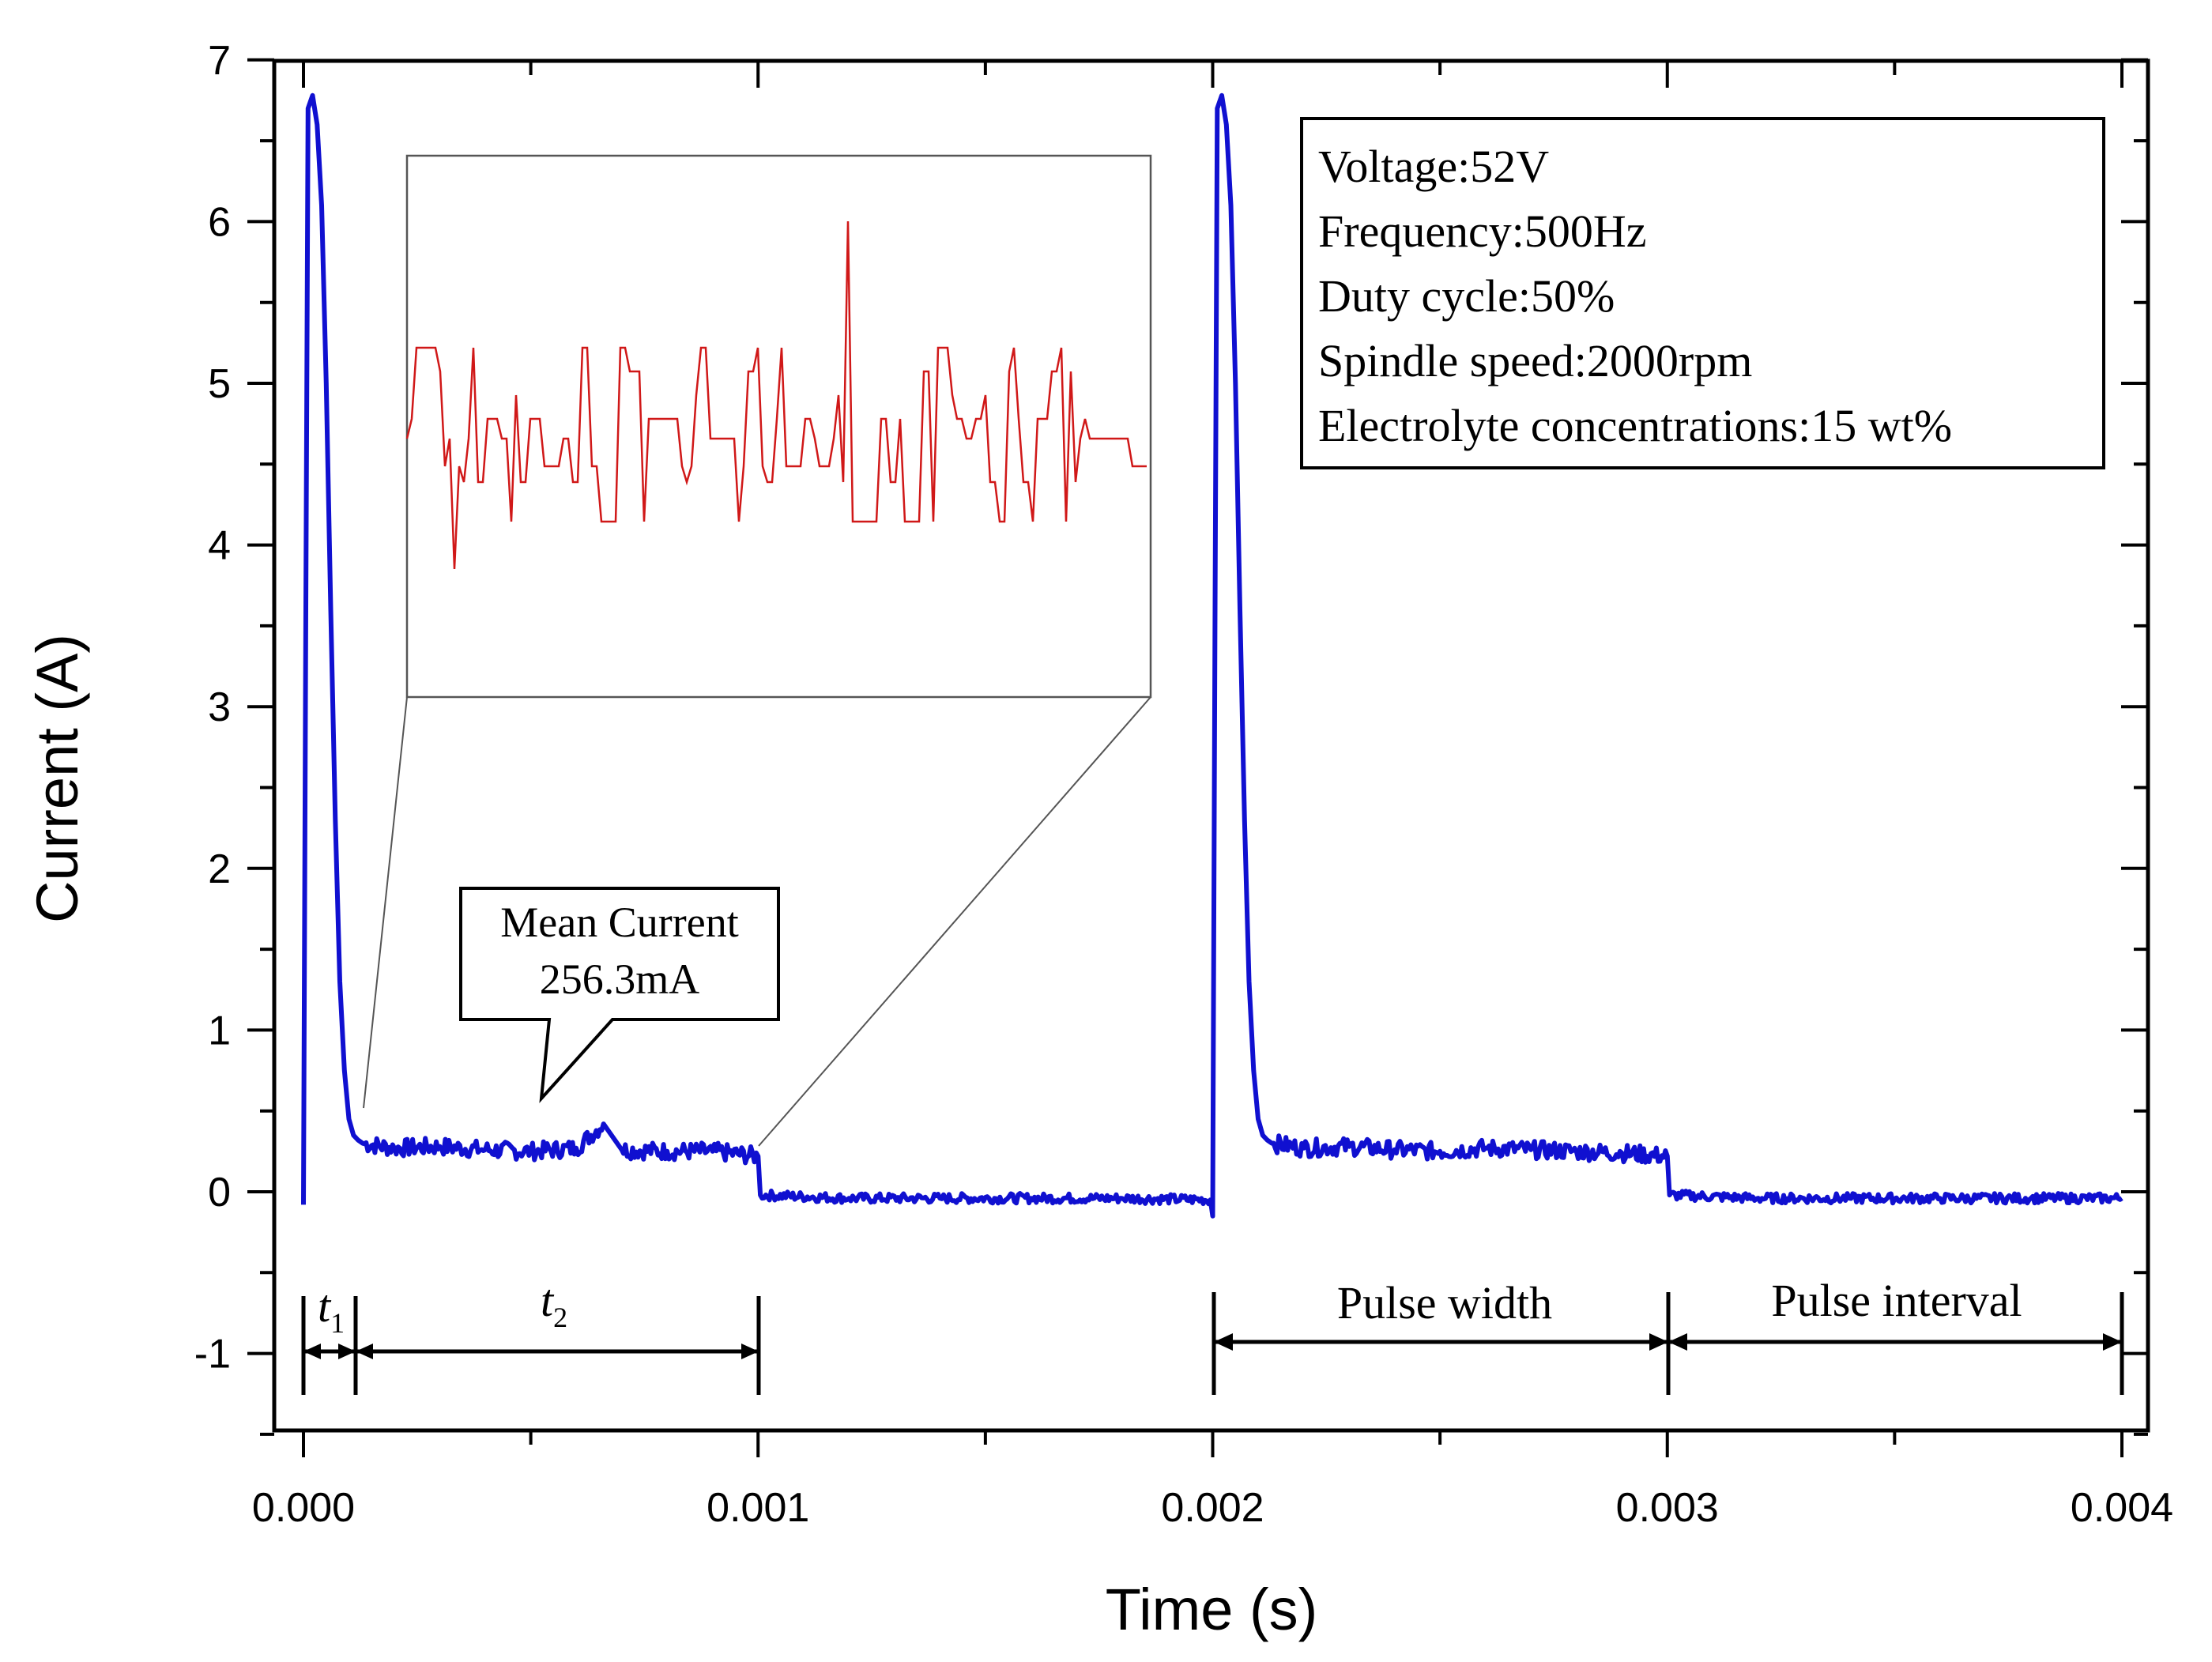 Image resolution: width=2212 pixels, height=1662 pixels. I want to click on arrow-heads, so click(1212, 1346).